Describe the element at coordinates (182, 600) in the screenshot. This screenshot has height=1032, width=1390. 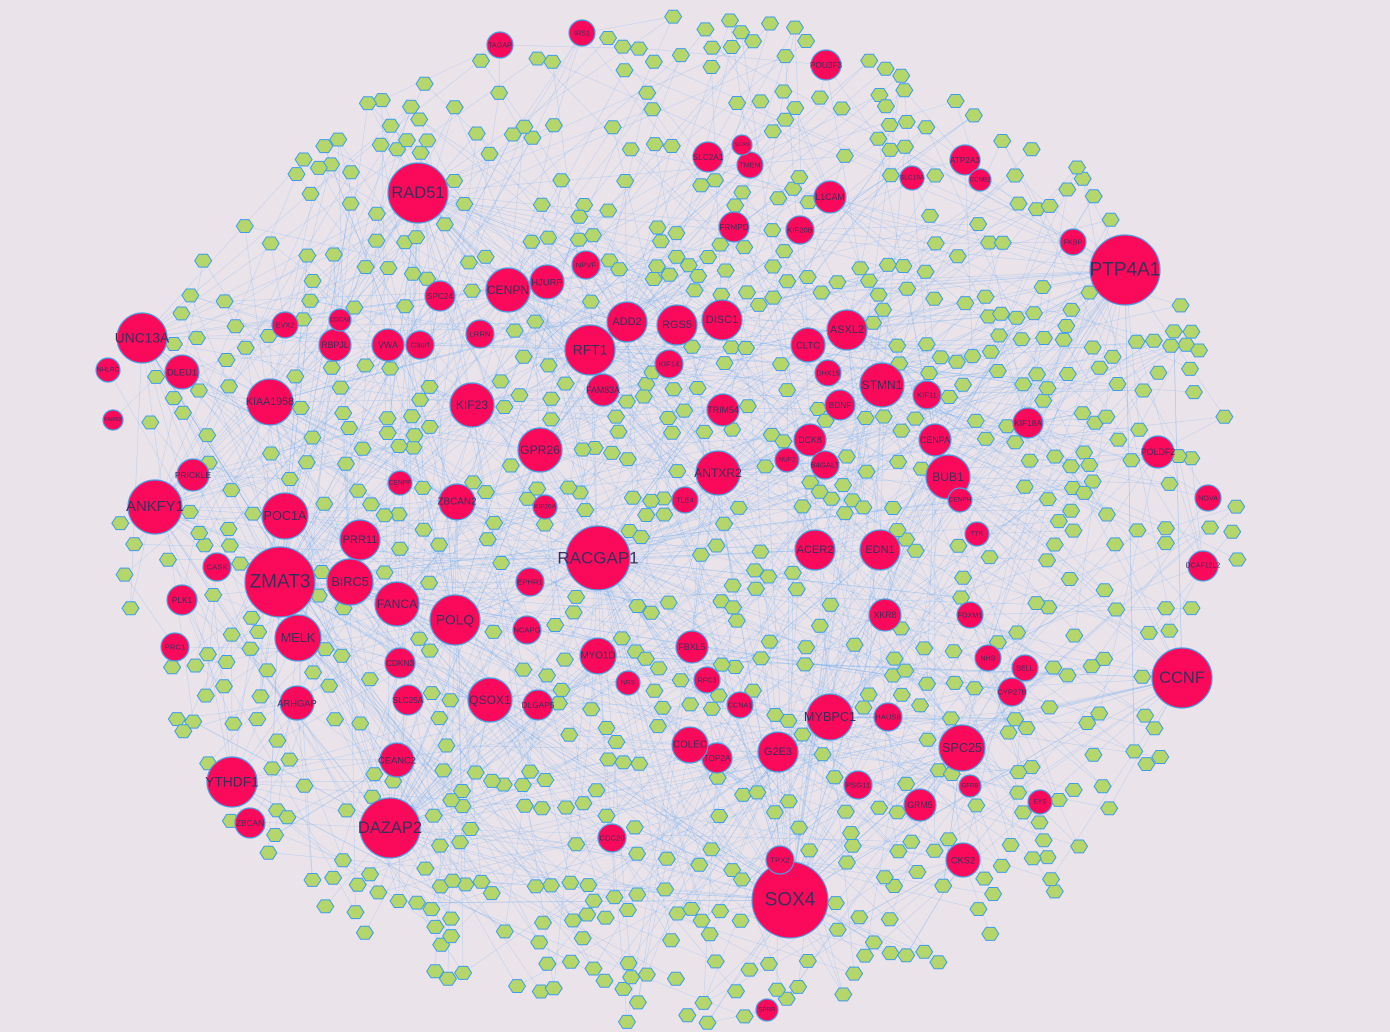
I see `gene-node: PLK1` at that location.